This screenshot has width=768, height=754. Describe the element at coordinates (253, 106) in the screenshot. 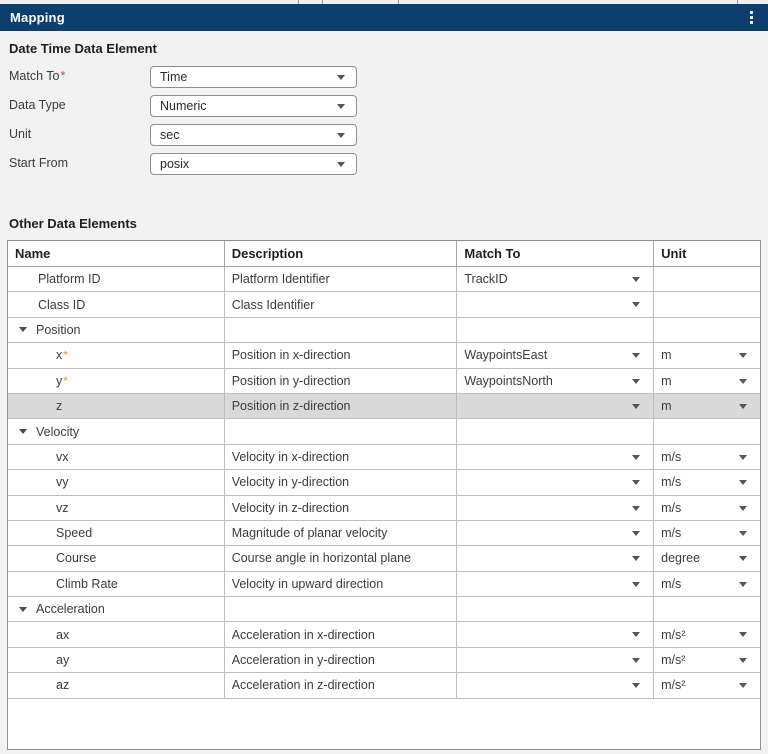

I see `field-dropdown: Numeric` at that location.